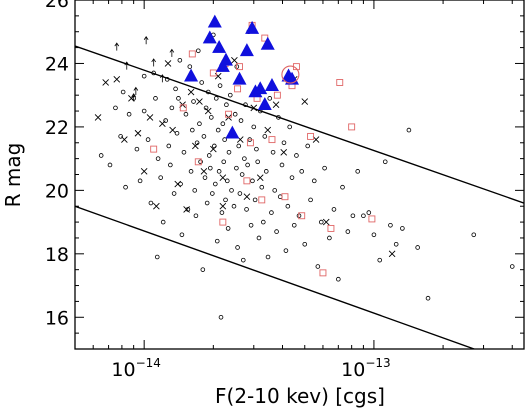 This screenshot has height=414, width=529. What do you see at coordinates (57, 191) in the screenshot?
I see `y-tick-label: 20` at bounding box center [57, 191].